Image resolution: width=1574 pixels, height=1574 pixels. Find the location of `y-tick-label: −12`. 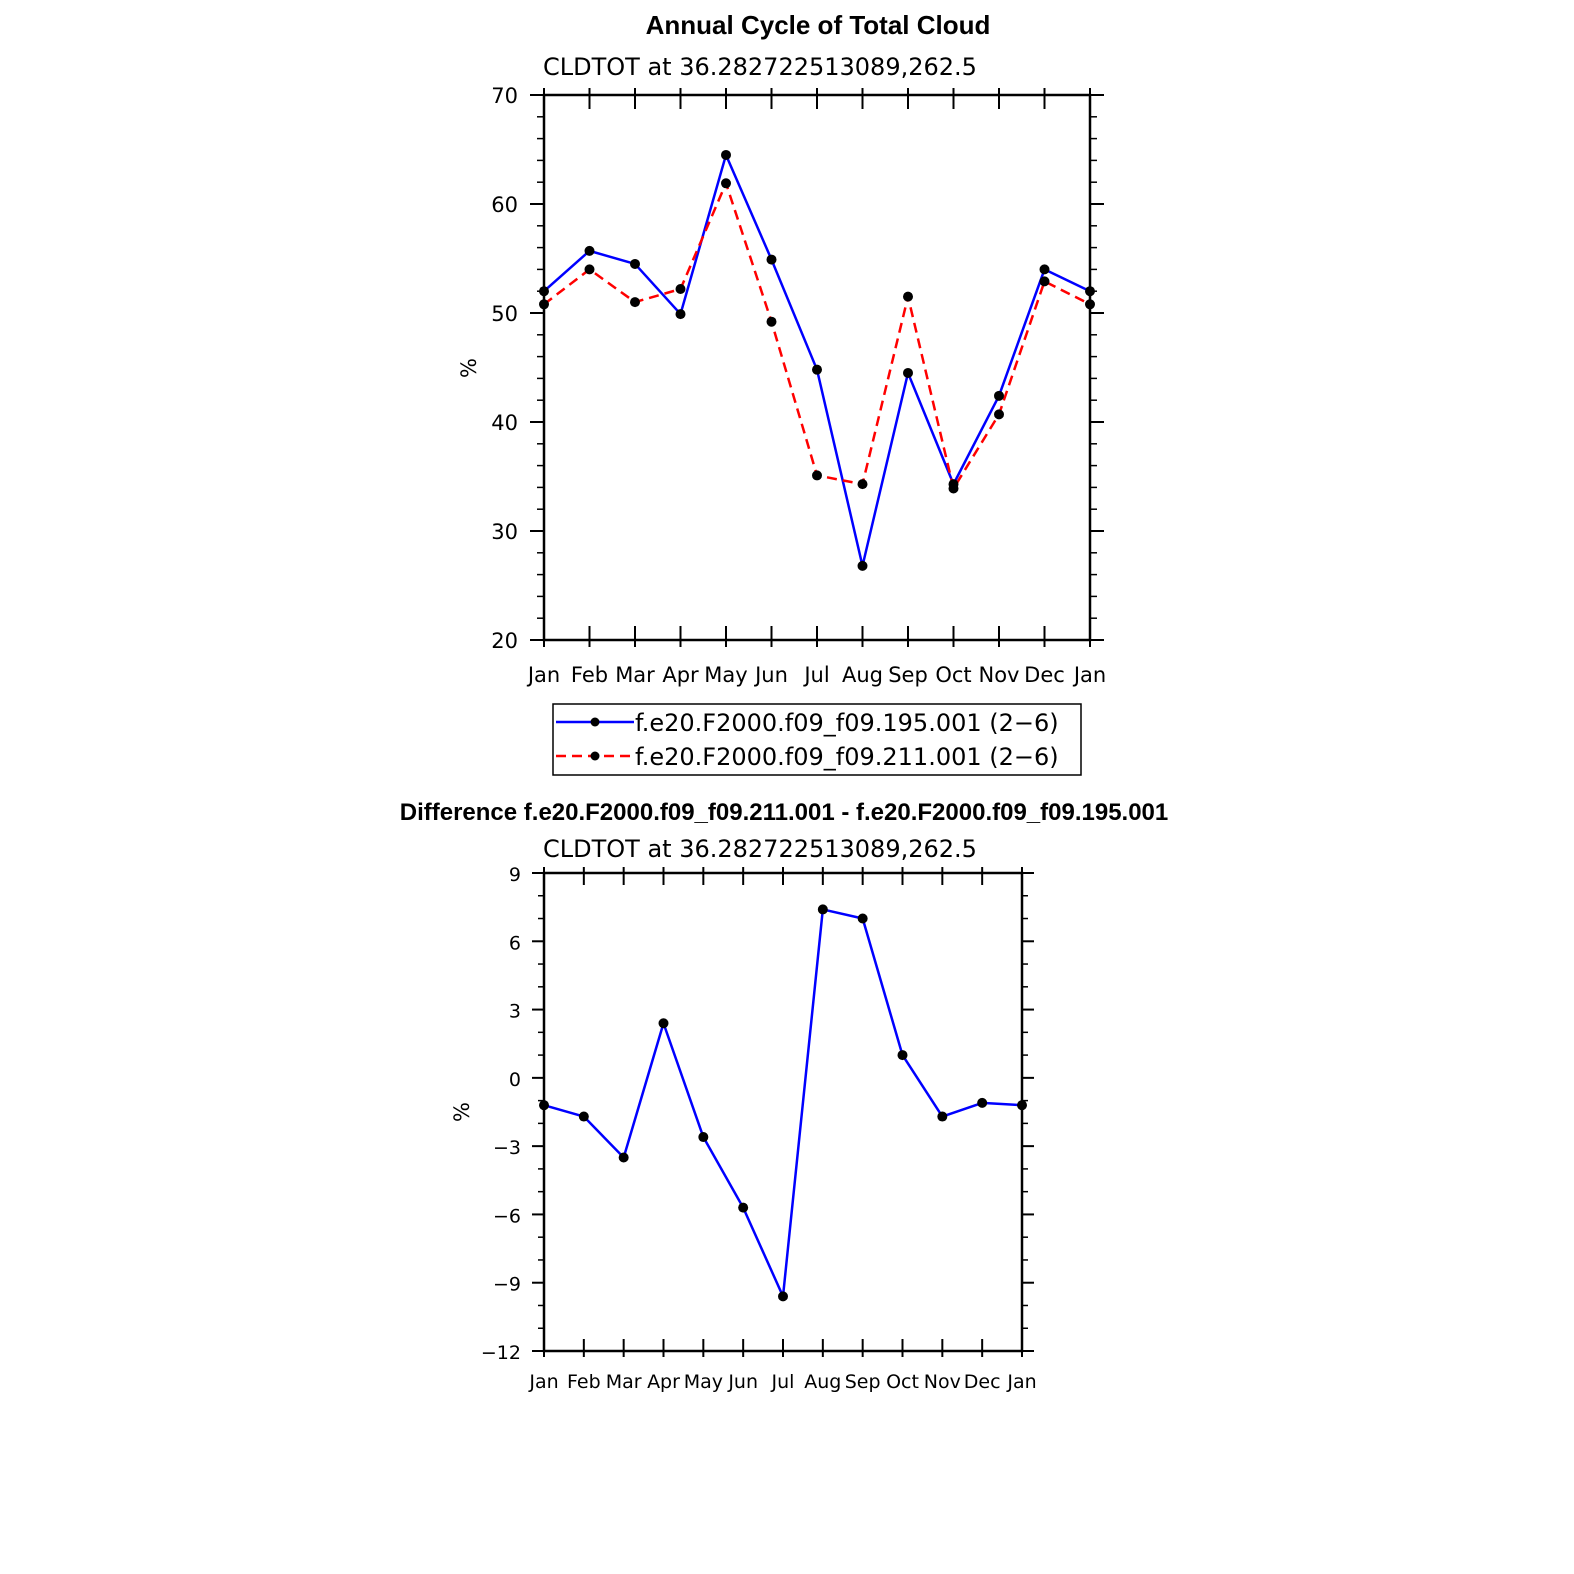

y-tick-label: −12 is located at coordinates (501, 1353).